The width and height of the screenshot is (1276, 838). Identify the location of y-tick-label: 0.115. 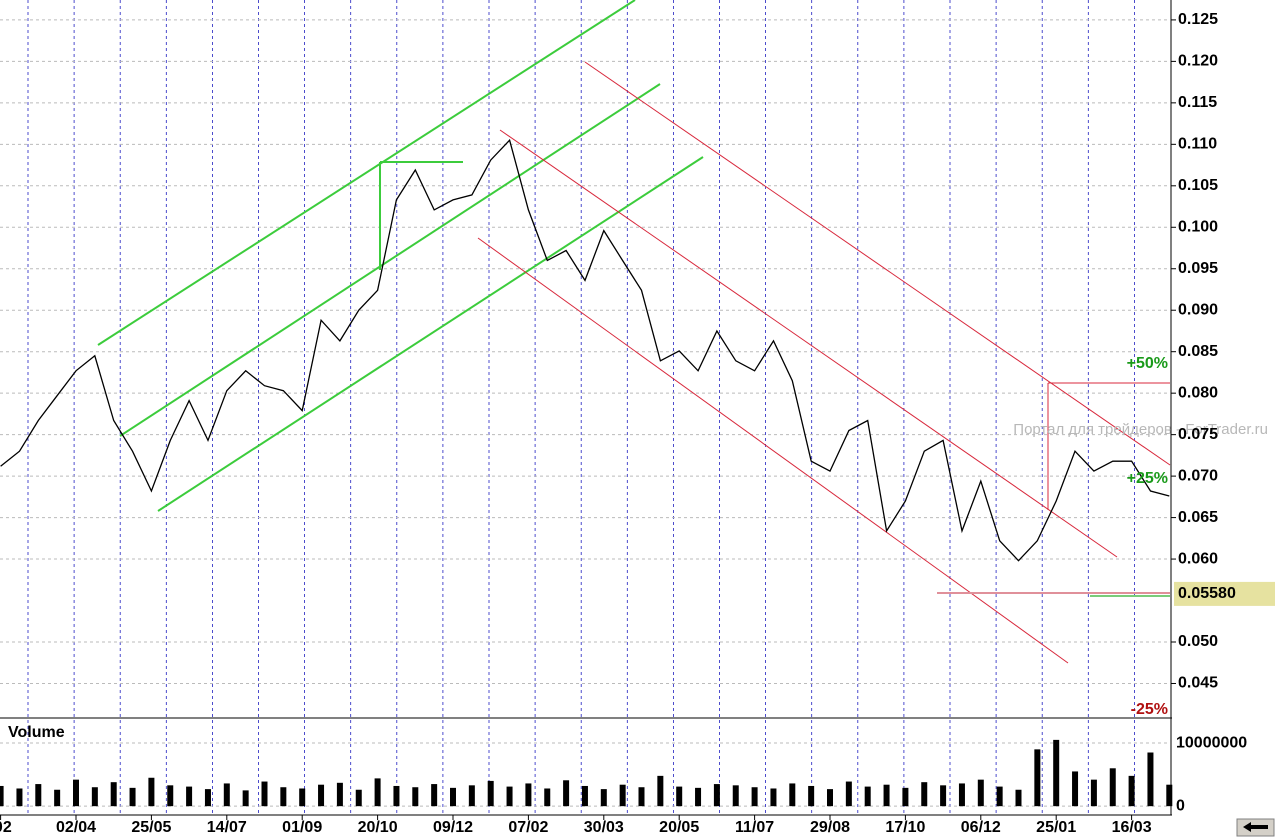
(1197, 102).